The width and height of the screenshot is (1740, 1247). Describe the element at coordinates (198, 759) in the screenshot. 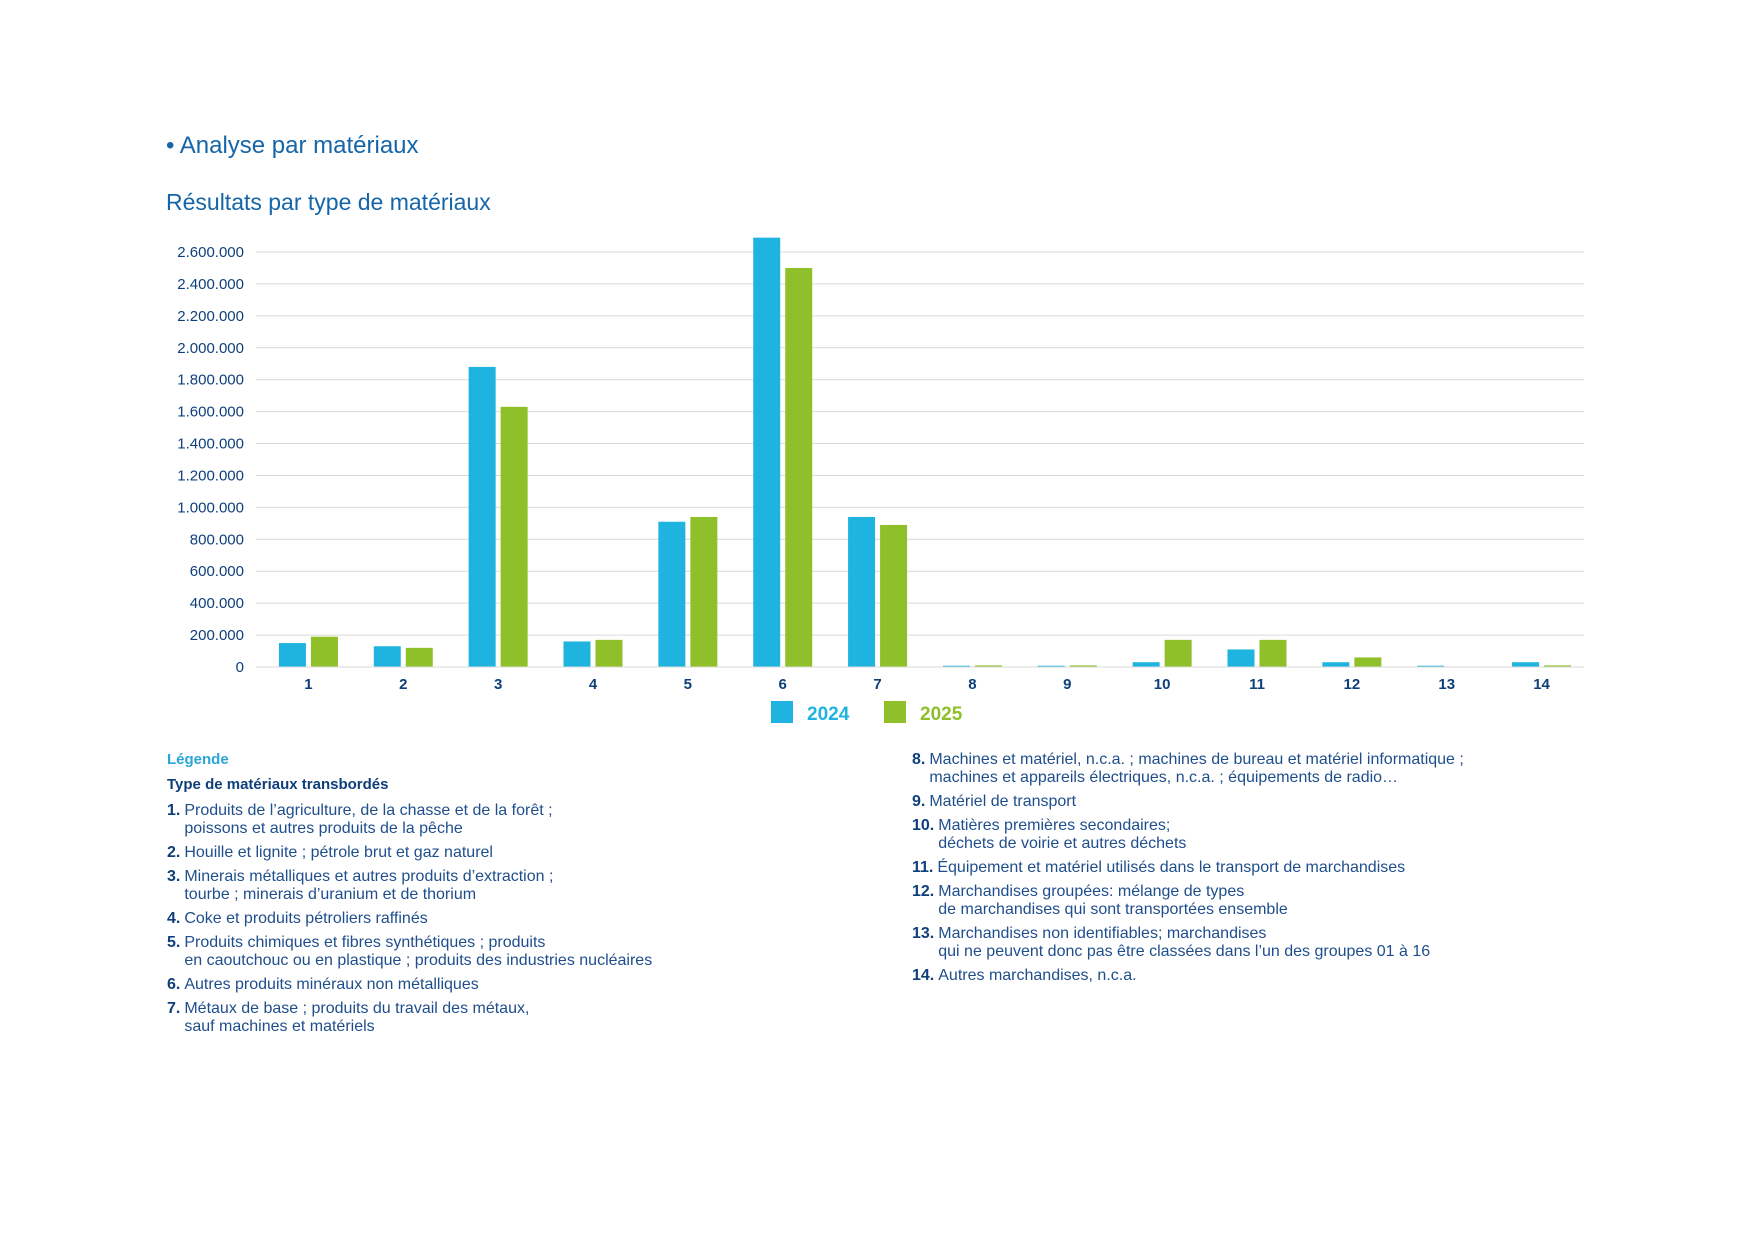

I see `legend-heading: Légende` at that location.